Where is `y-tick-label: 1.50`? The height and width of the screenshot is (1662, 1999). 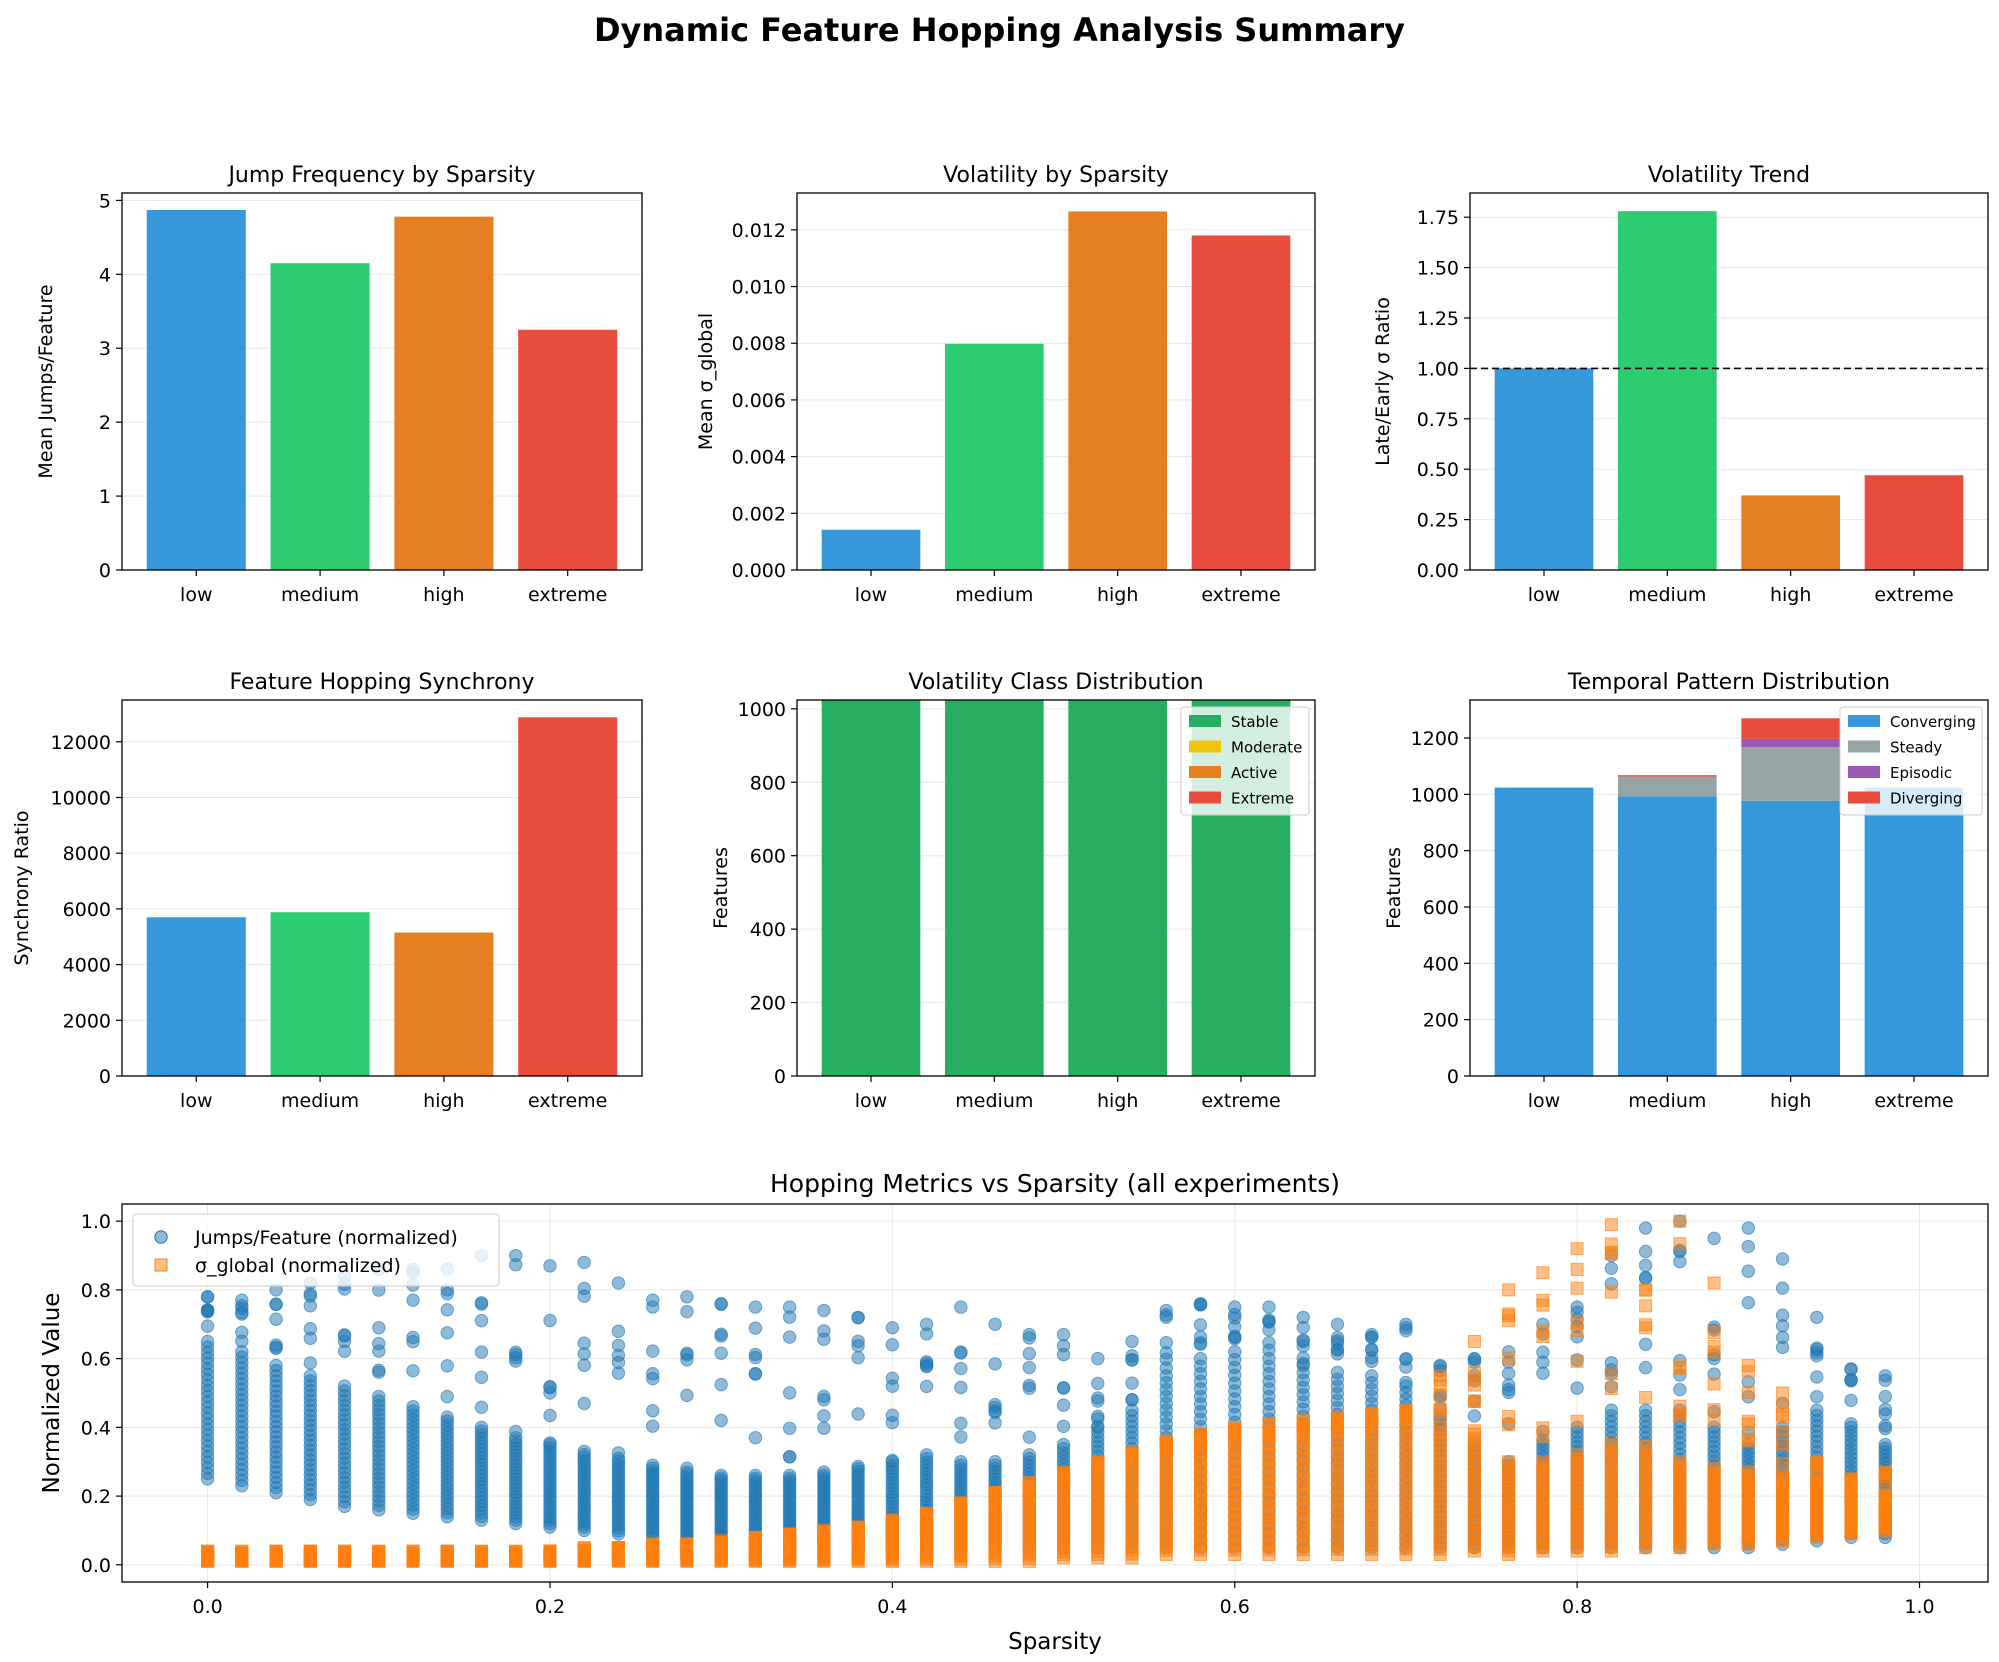
y-tick-label: 1.50 is located at coordinates (1438, 269).